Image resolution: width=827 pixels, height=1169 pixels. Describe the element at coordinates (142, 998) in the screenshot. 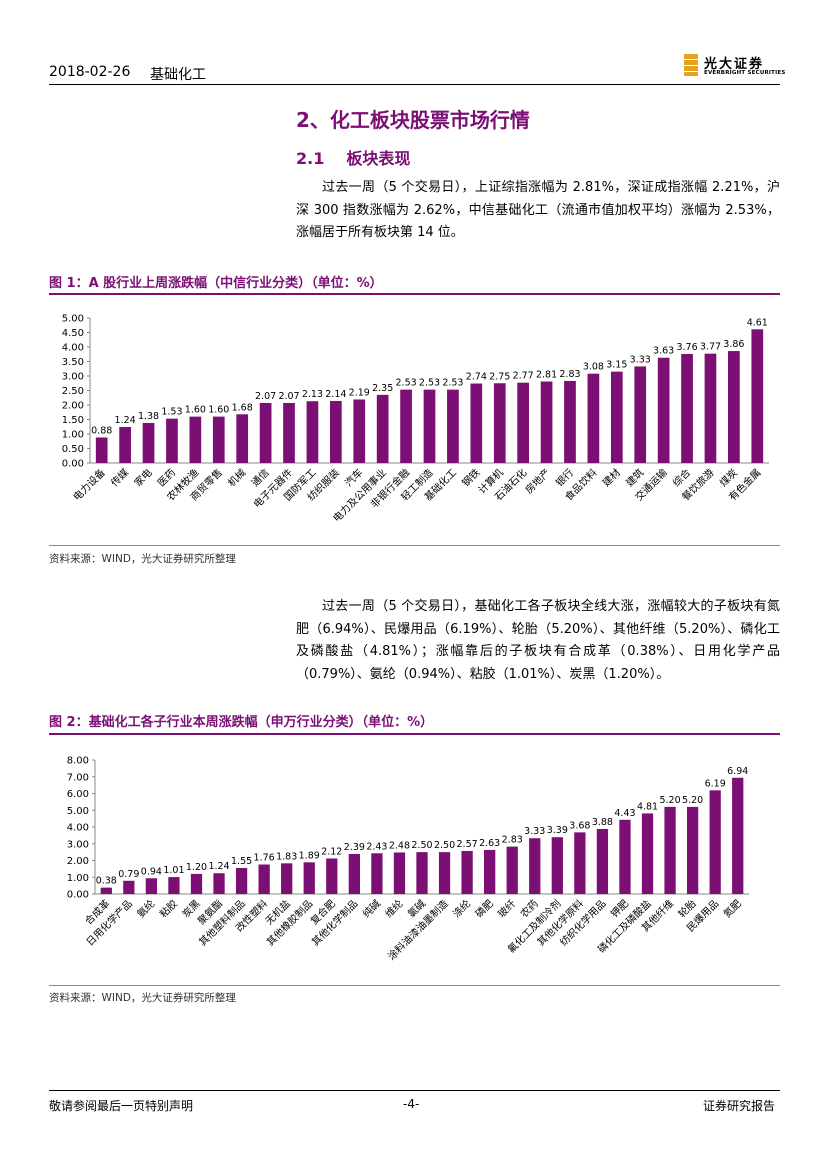

I see `figure-2-source: 资料来源：WIND，光大证券研究所整理` at that location.